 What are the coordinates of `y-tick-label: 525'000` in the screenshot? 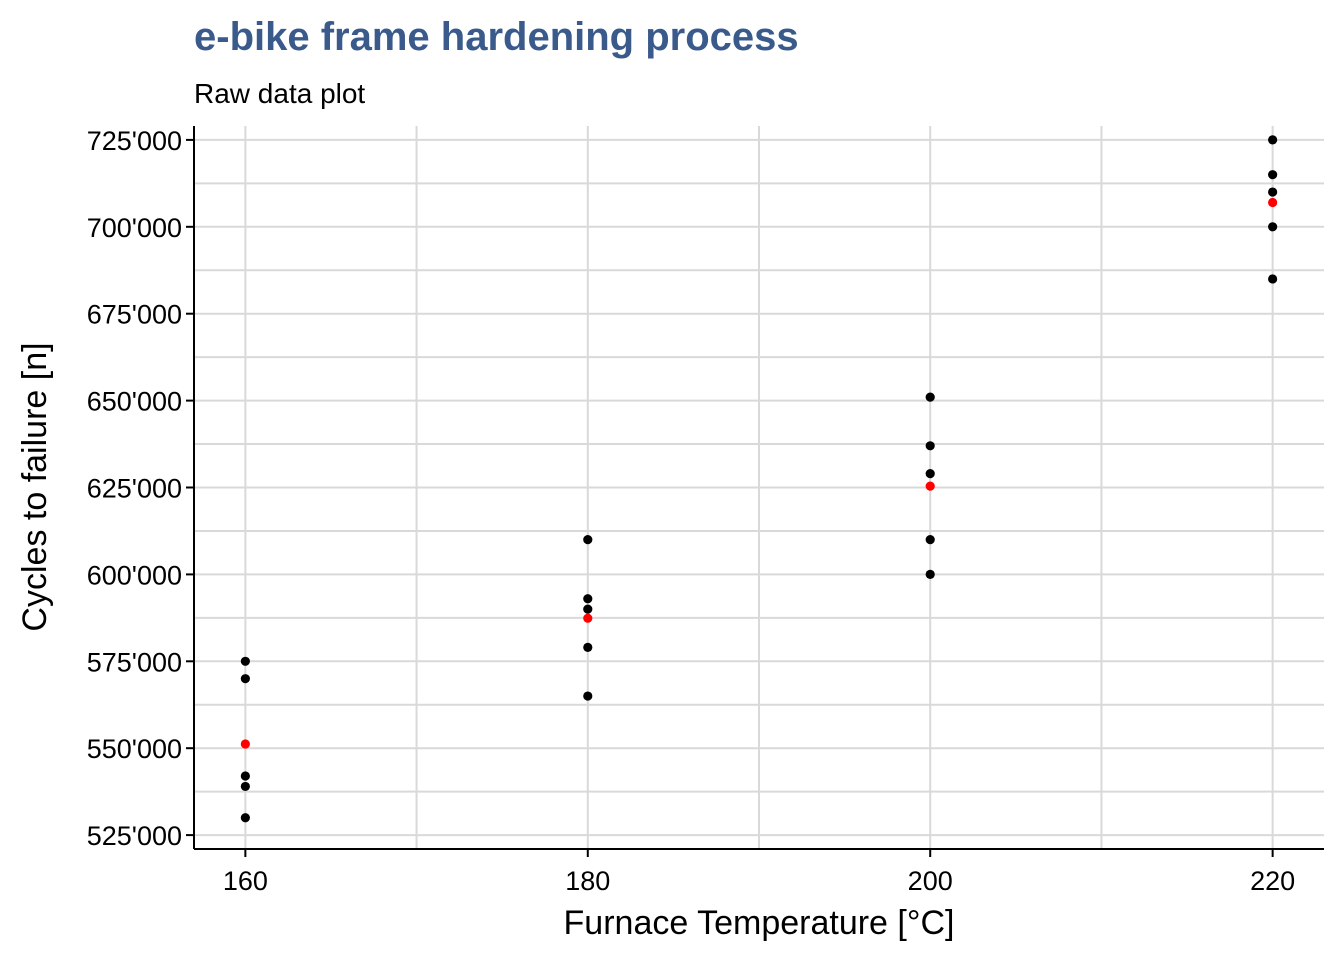 It's located at (134, 836).